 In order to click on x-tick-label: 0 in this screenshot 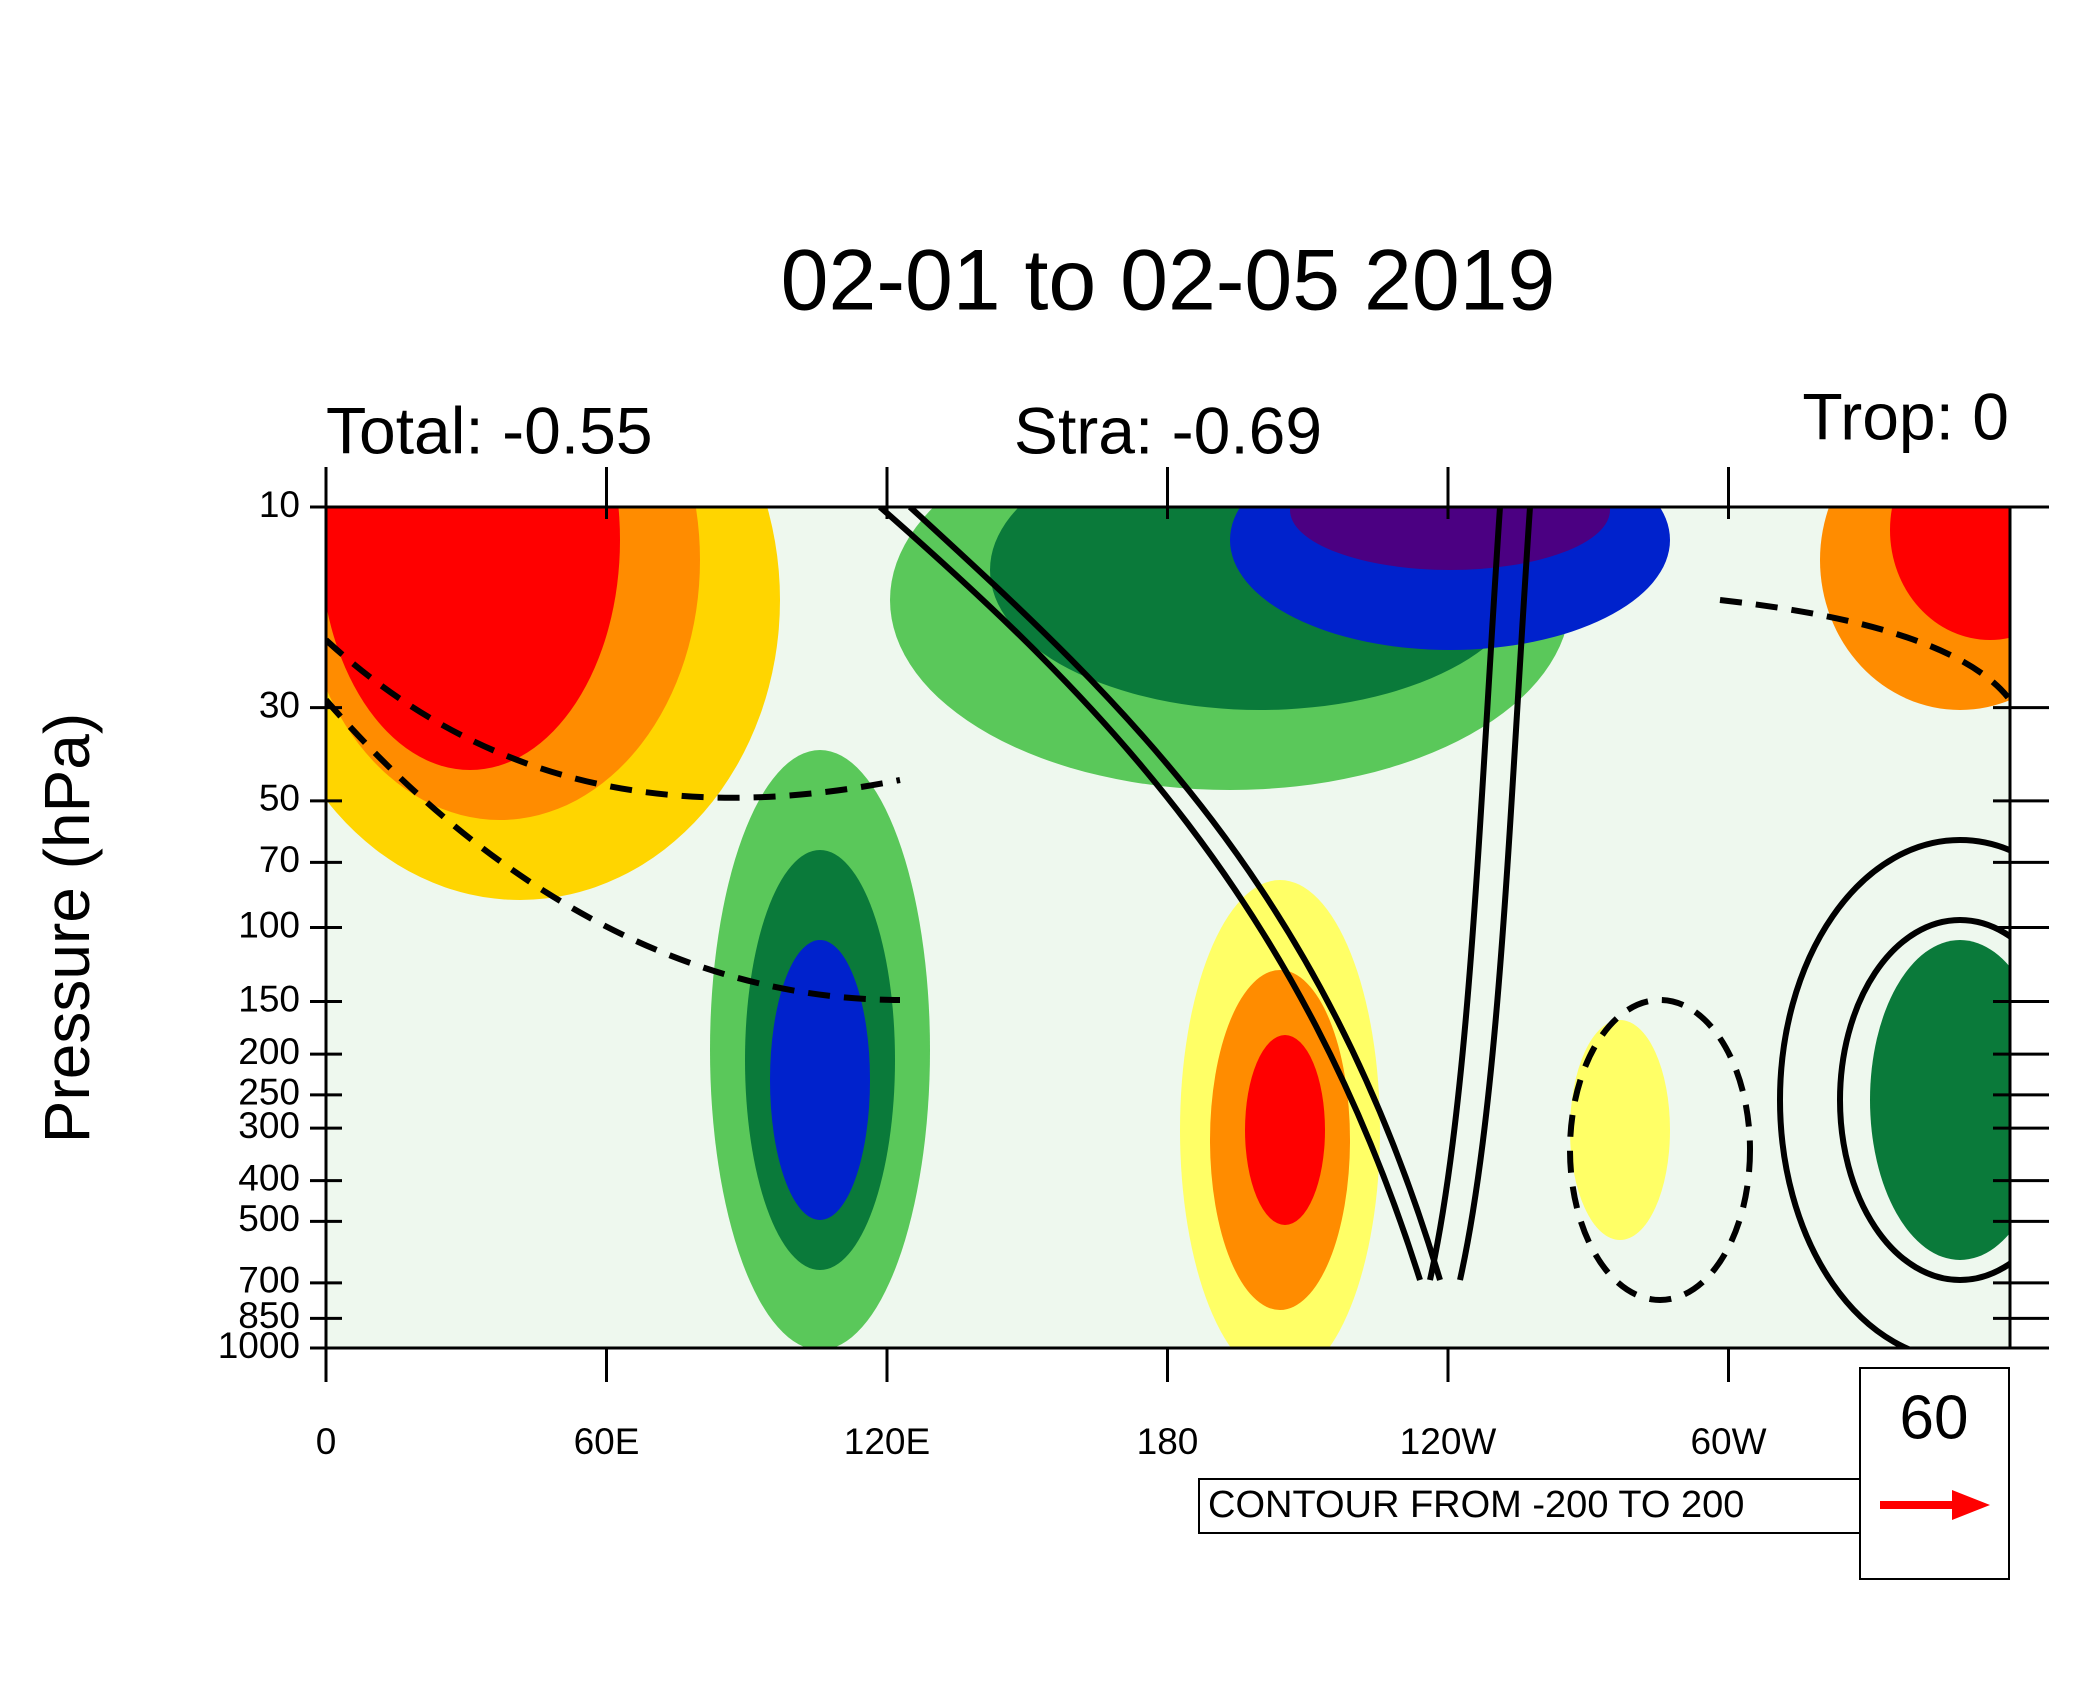, I will do `click(326, 1441)`.